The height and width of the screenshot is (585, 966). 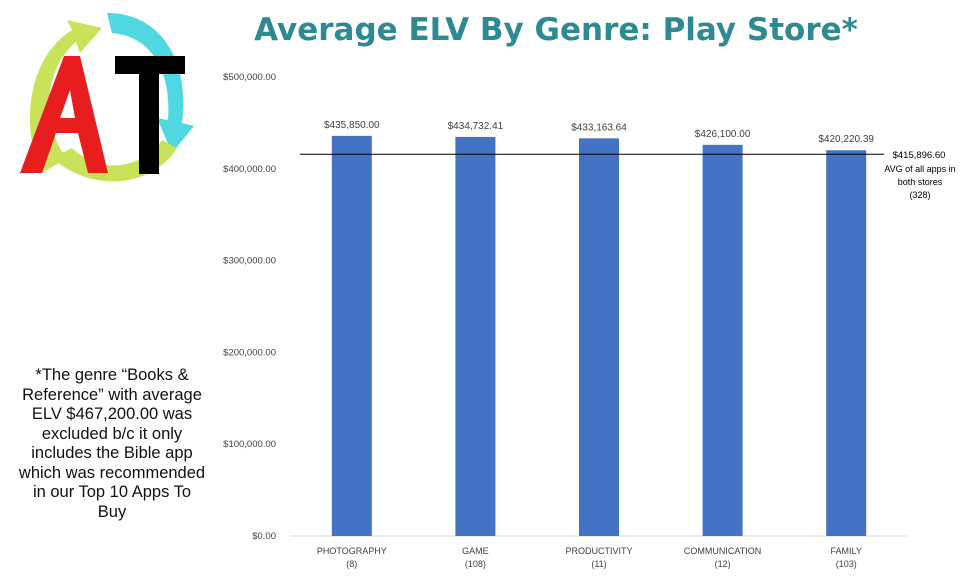 I want to click on bar-family, so click(x=846, y=343).